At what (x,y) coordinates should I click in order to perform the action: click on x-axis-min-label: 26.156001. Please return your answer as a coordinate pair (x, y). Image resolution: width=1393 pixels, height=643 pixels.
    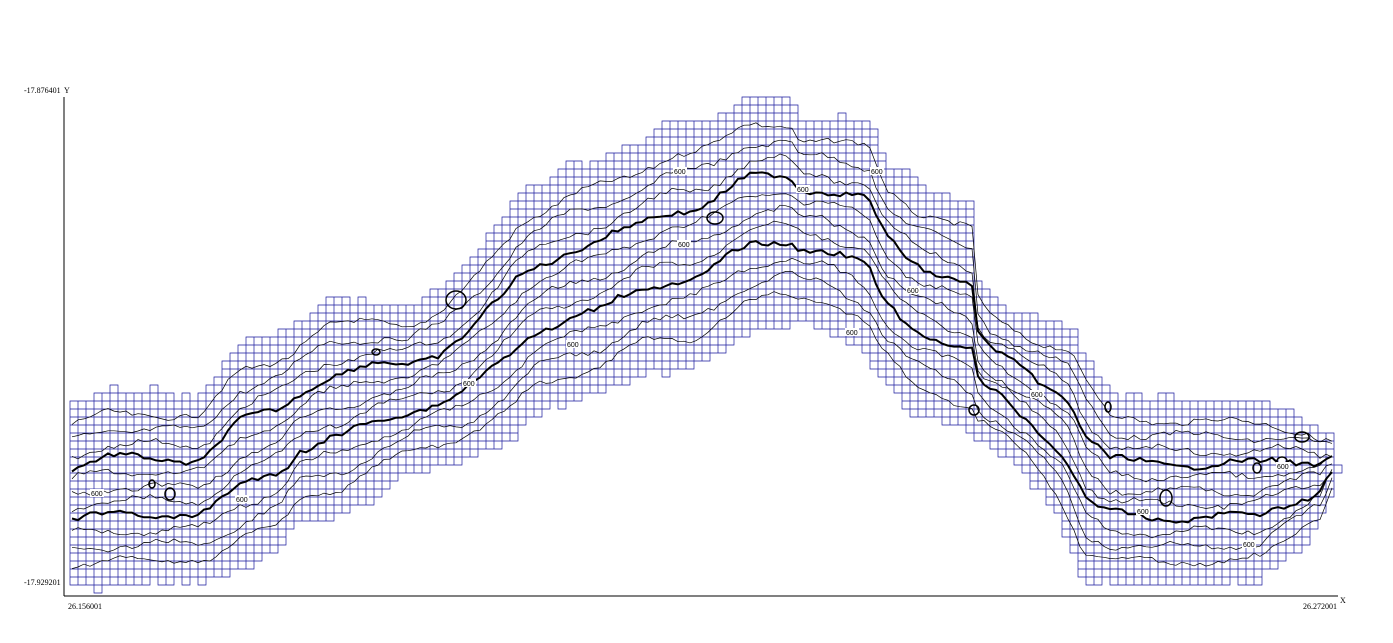
    Looking at the image, I should click on (85, 606).